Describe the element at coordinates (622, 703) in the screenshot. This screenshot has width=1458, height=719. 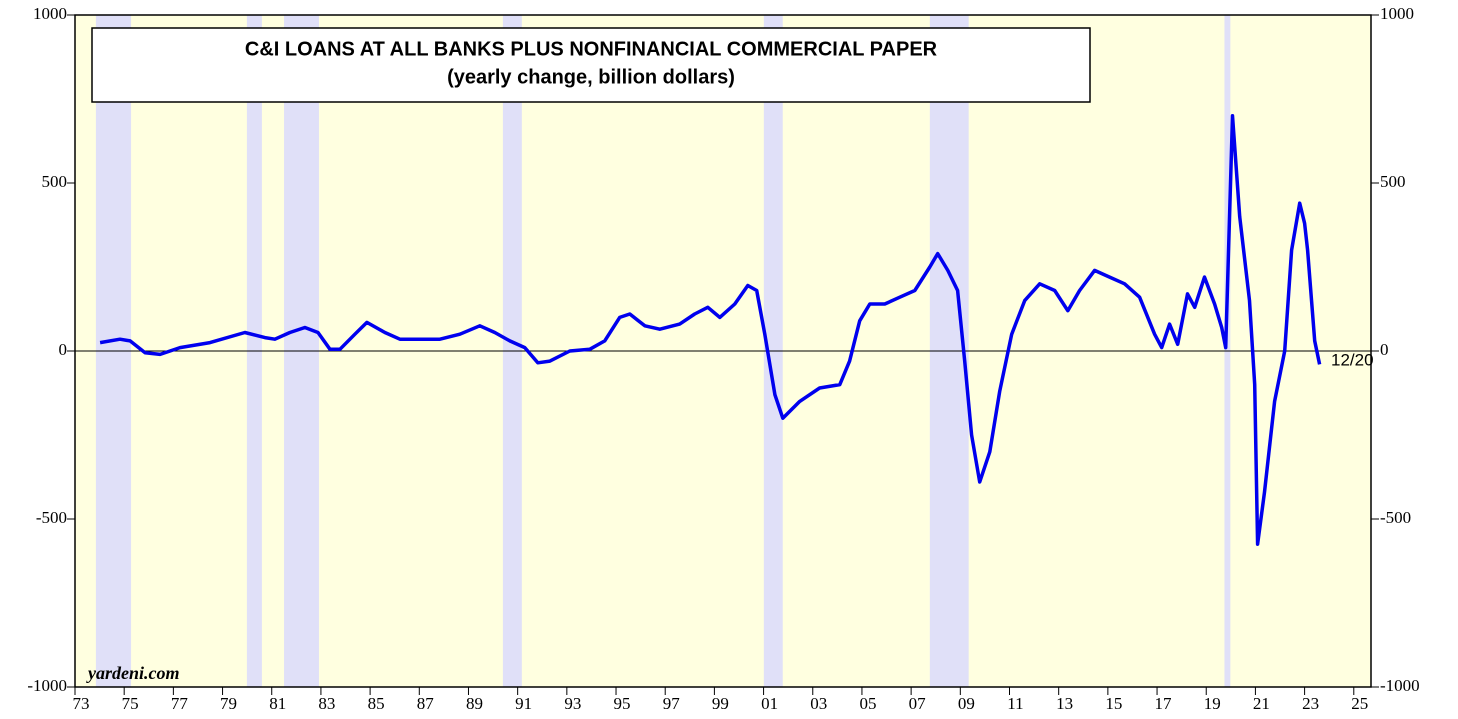
I see `x-tick-label: 95` at that location.